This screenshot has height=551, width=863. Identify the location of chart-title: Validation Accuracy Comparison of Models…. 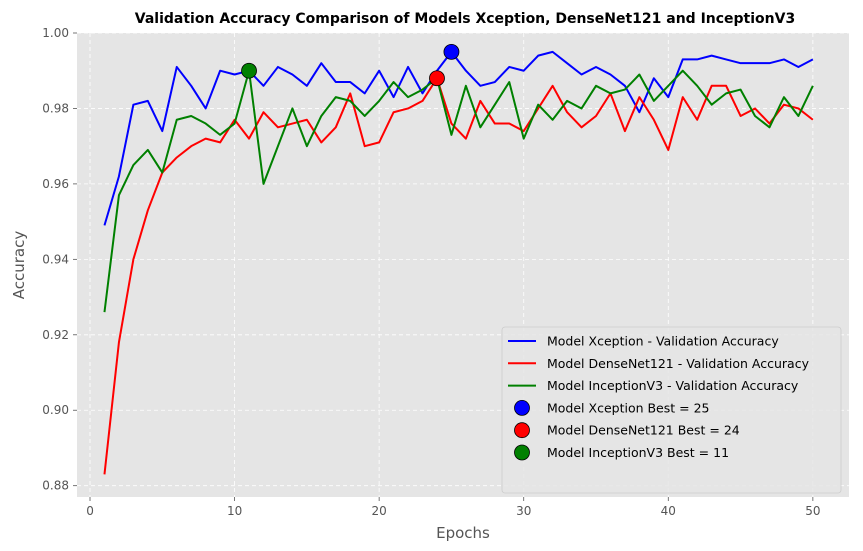
(465, 19).